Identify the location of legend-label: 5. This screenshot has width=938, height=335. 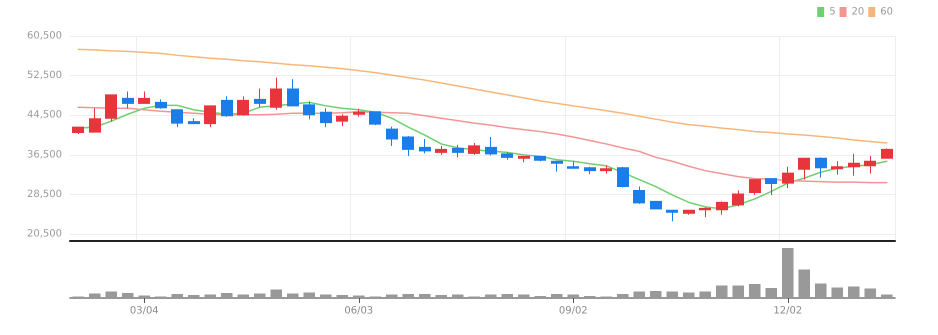
(832, 12).